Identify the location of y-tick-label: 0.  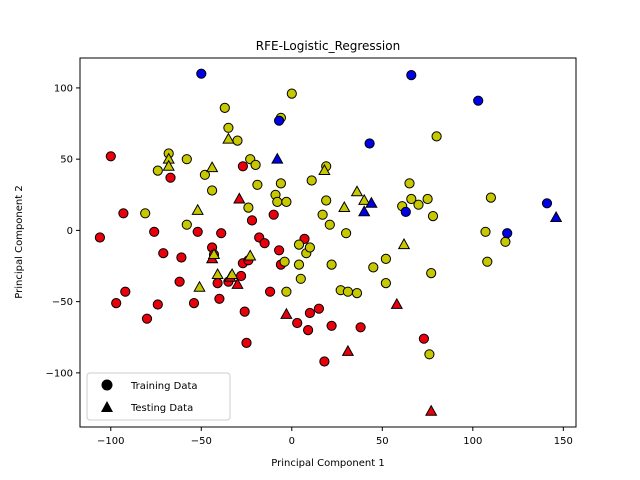
(70, 231).